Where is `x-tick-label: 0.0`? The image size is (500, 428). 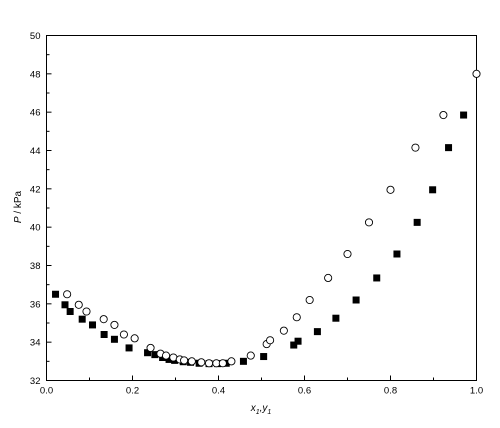
x-tick-label: 0.0 is located at coordinates (46, 391).